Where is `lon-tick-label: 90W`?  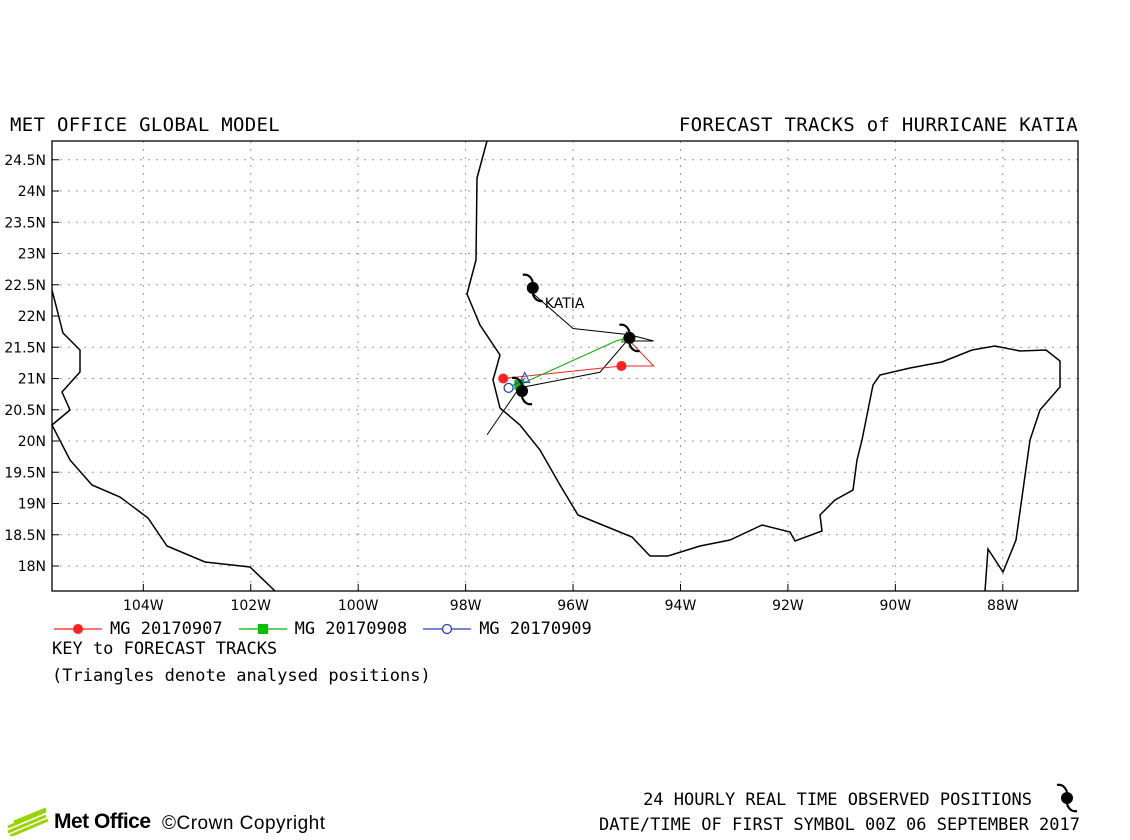 lon-tick-label: 90W is located at coordinates (896, 606).